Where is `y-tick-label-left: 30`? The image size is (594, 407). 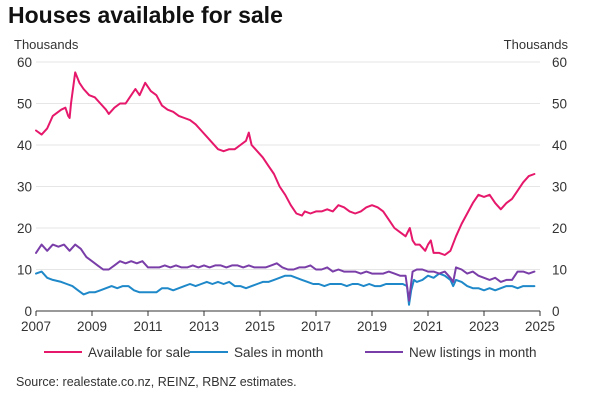 y-tick-label-left: 30 is located at coordinates (24, 187).